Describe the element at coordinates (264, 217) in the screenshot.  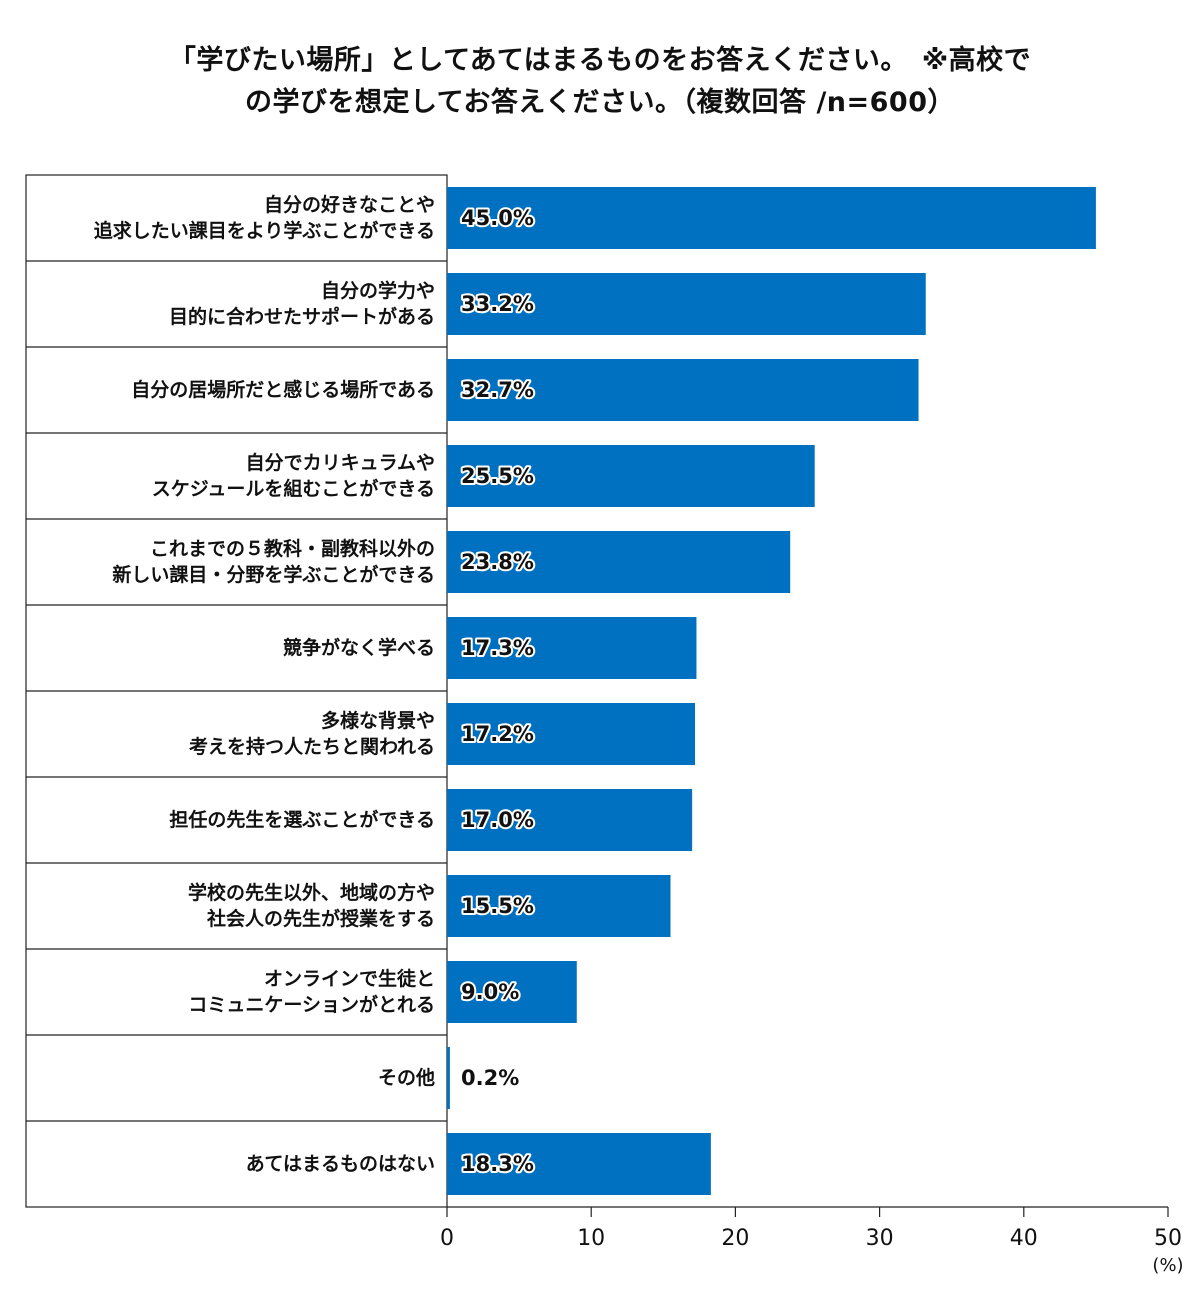
I see `category-label-1: 自分の好きなことや追求したい課目をより学ぶことができる` at that location.